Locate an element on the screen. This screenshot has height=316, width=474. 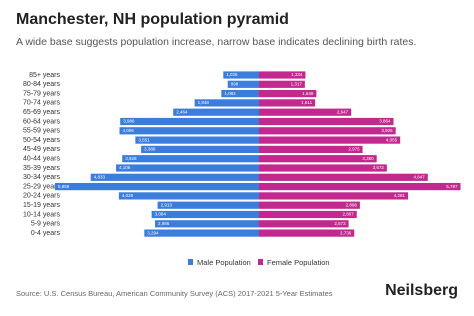
data-label: 4,833 is located at coordinates (100, 176).